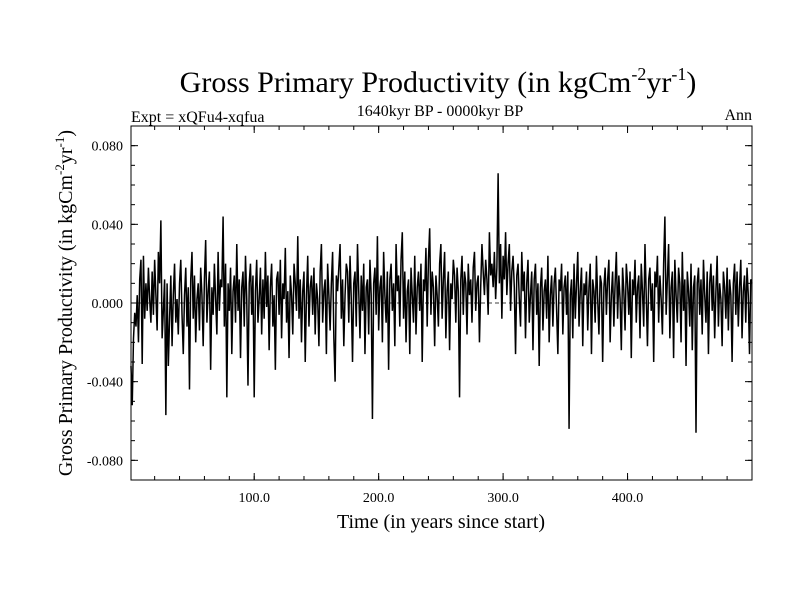 The image size is (800, 600). What do you see at coordinates (59, 169) in the screenshot?
I see `y-axis-label-exp1: -2` at bounding box center [59, 169].